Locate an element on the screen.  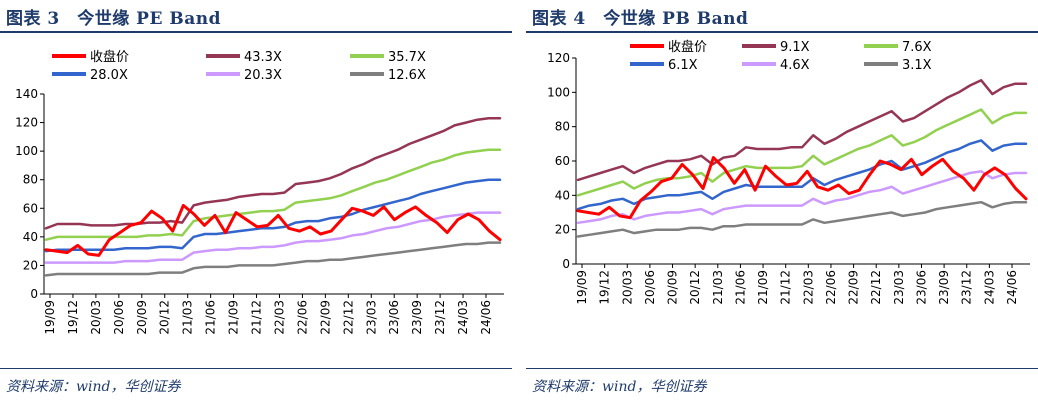
legend-label: 4.6X is located at coordinates (795, 65).